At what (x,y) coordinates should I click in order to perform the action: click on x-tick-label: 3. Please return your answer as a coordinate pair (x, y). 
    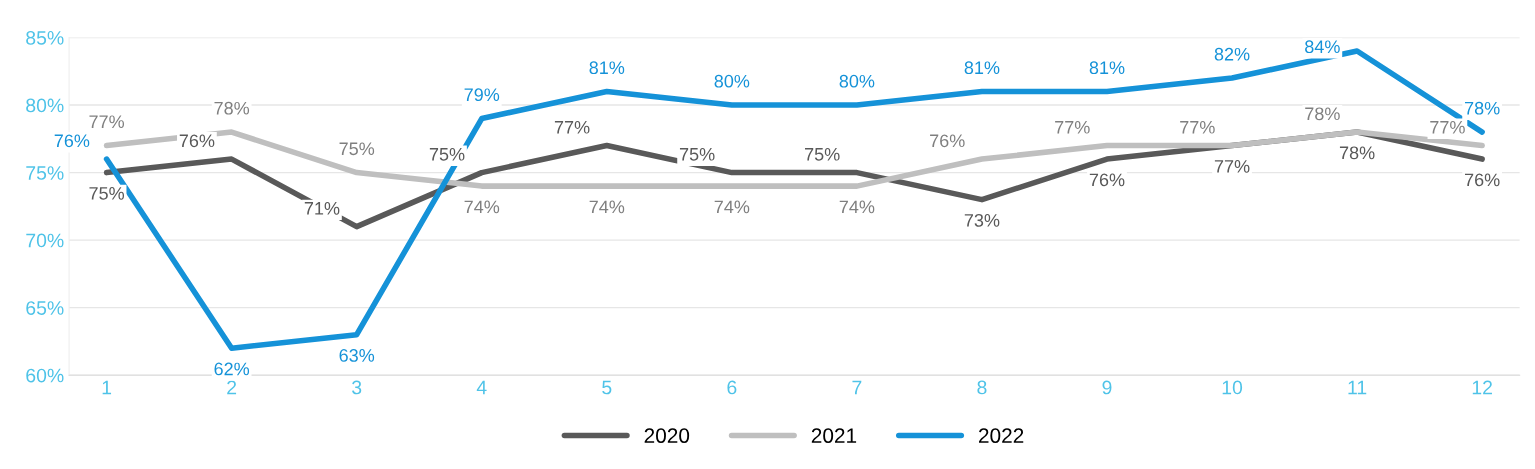
    Looking at the image, I should click on (357, 387).